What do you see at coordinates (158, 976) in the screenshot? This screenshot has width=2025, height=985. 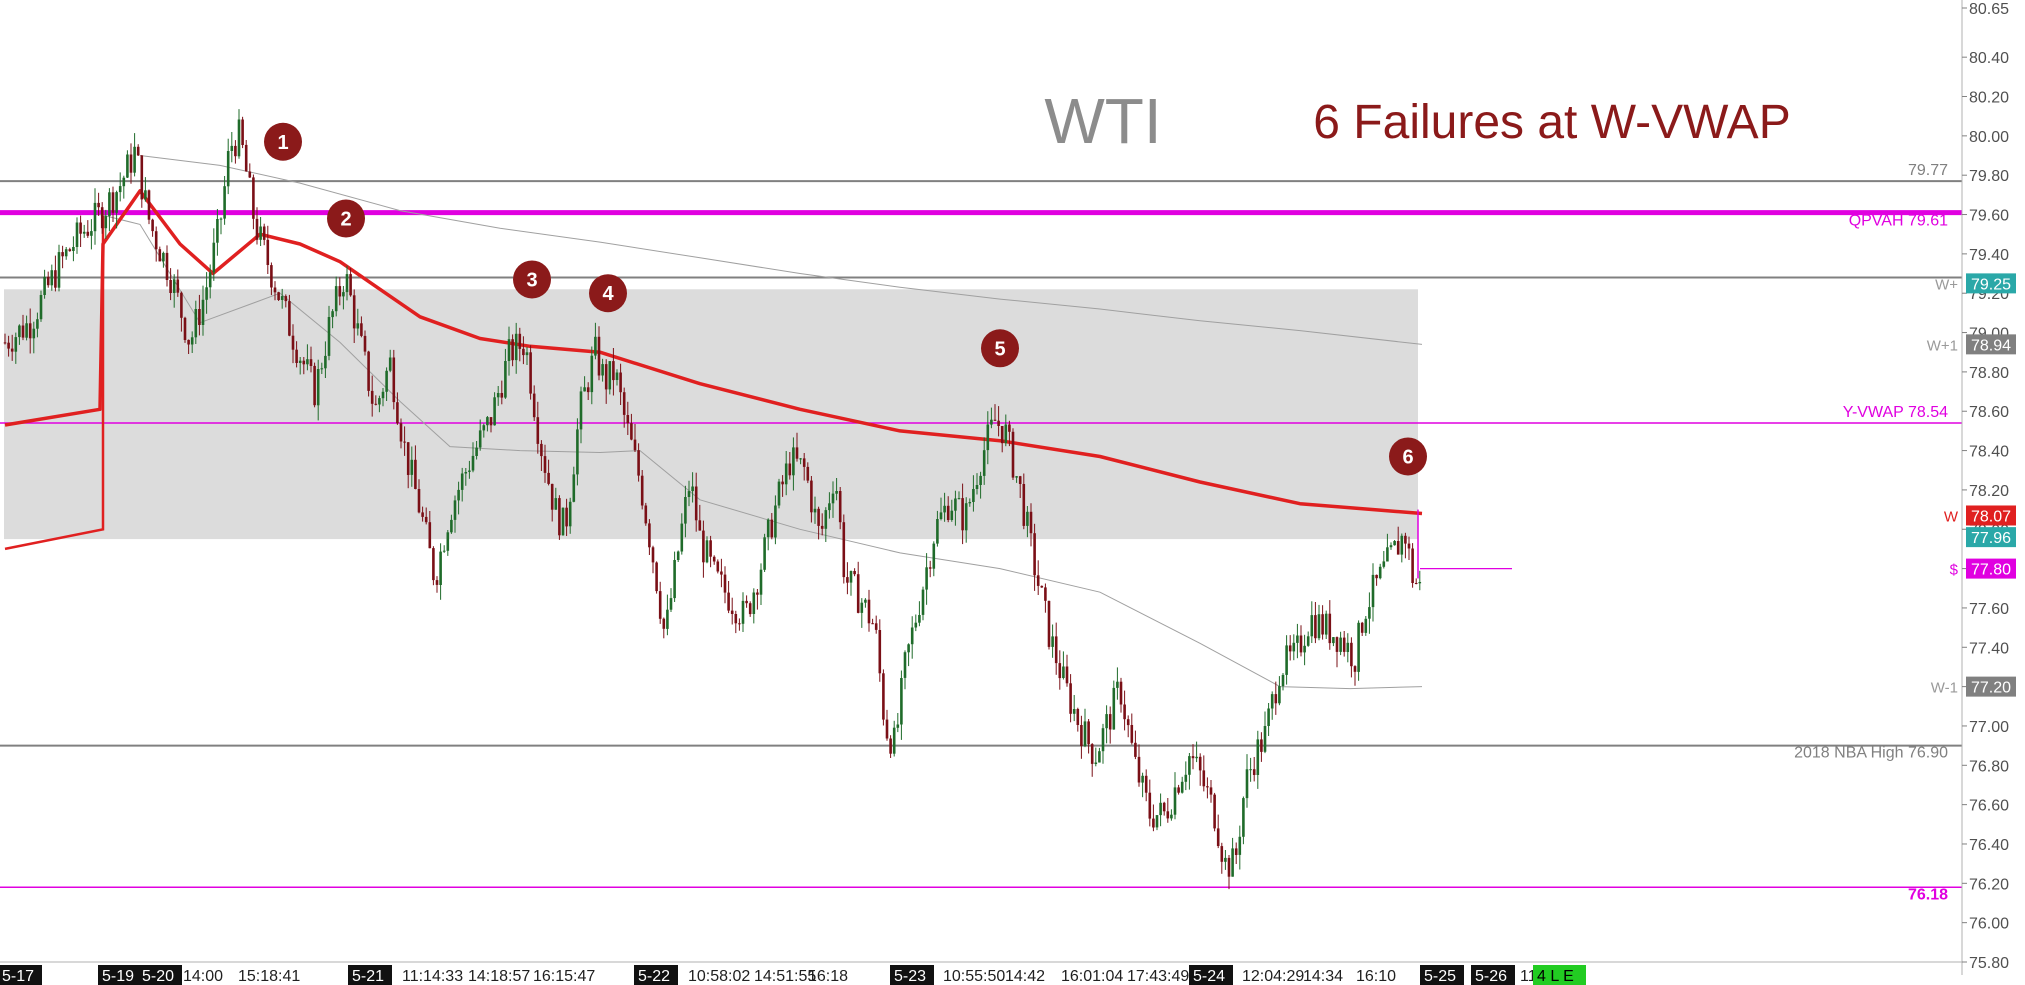 I see `time-date-label: 5-20` at bounding box center [158, 976].